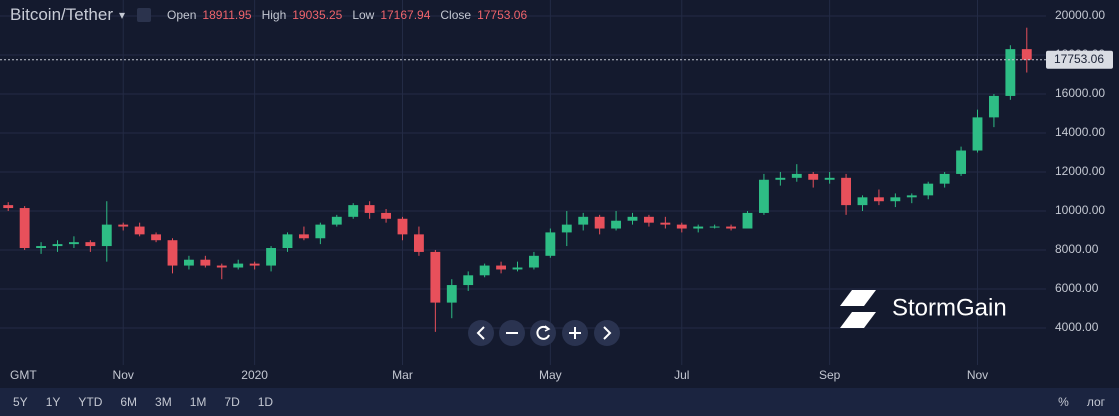 The image size is (1119, 416). Describe the element at coordinates (317, 15) in the screenshot. I see `ohlc-value: 19035.25` at that location.